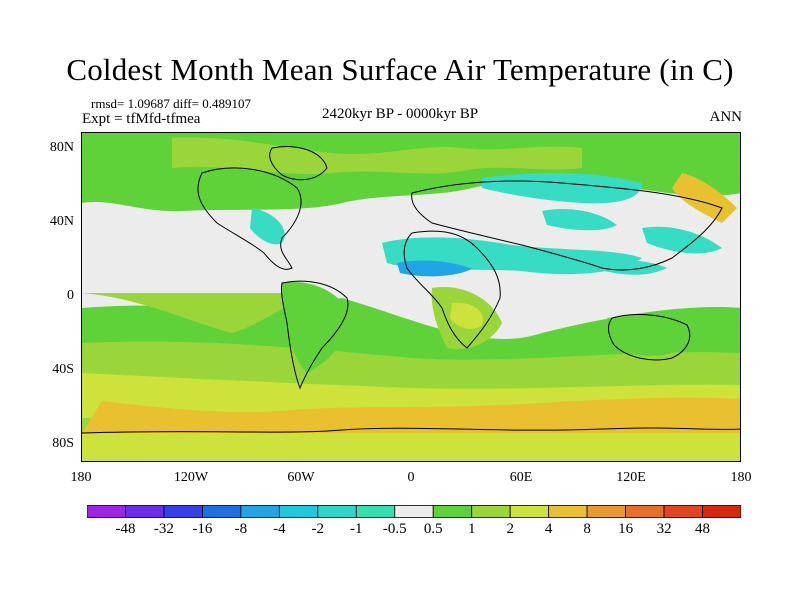 Image resolution: width=800 pixels, height=600 pixels. I want to click on australia-coast, so click(649, 337).